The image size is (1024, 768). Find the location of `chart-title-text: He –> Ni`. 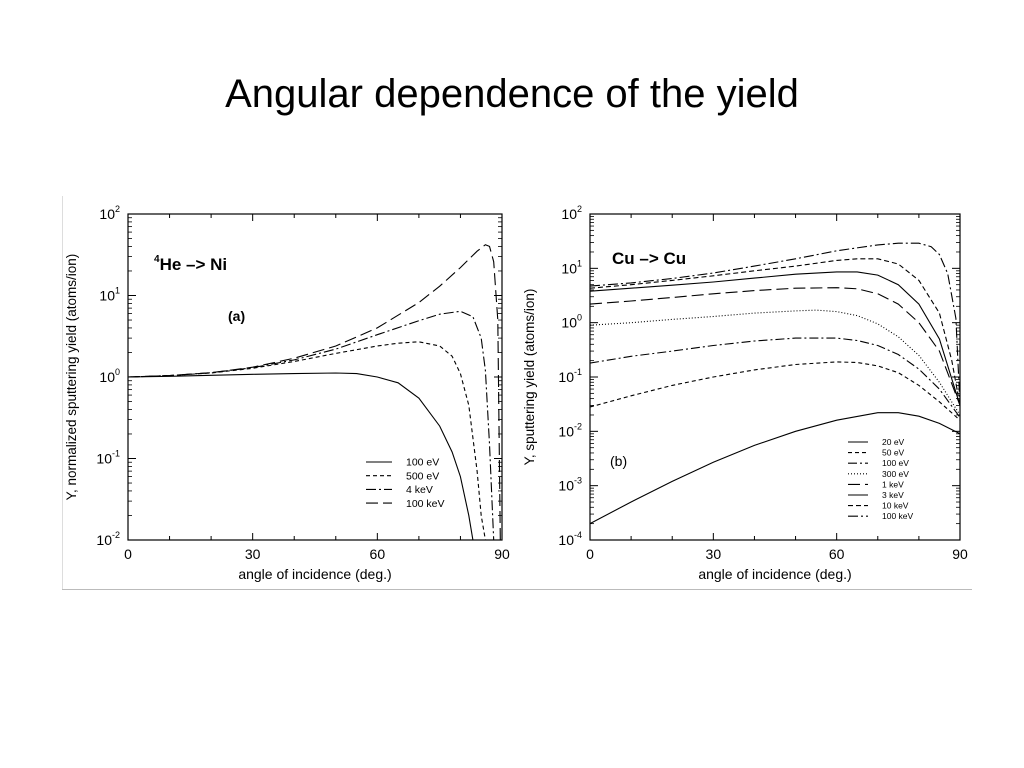

chart-title-text: He –> Ni is located at coordinates (194, 264).